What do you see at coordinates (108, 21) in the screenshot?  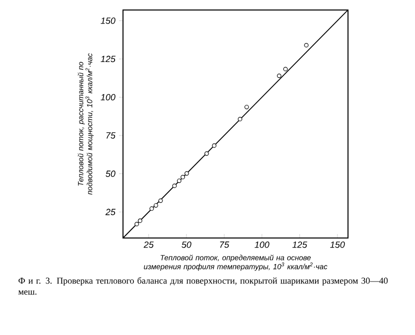 I see `y-tick-label: 150` at bounding box center [108, 21].